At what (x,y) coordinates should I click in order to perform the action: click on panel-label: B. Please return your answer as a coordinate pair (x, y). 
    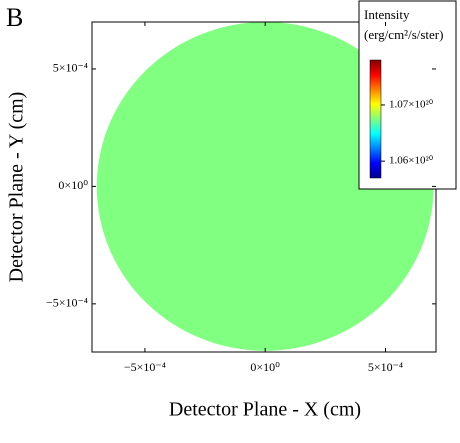
    Looking at the image, I should click on (14, 17).